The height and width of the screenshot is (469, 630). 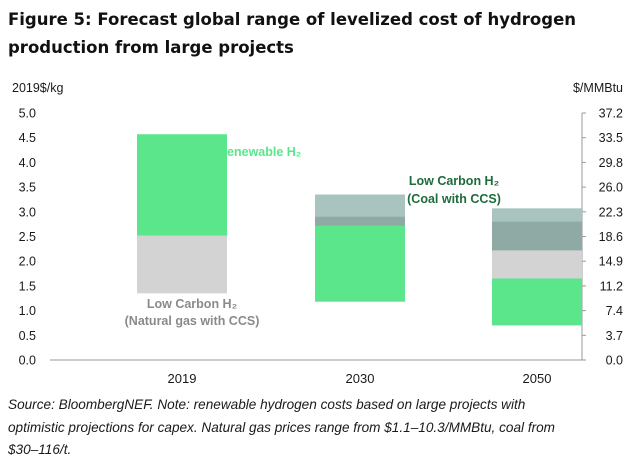 I want to click on category-label: 2050, so click(x=537, y=378).